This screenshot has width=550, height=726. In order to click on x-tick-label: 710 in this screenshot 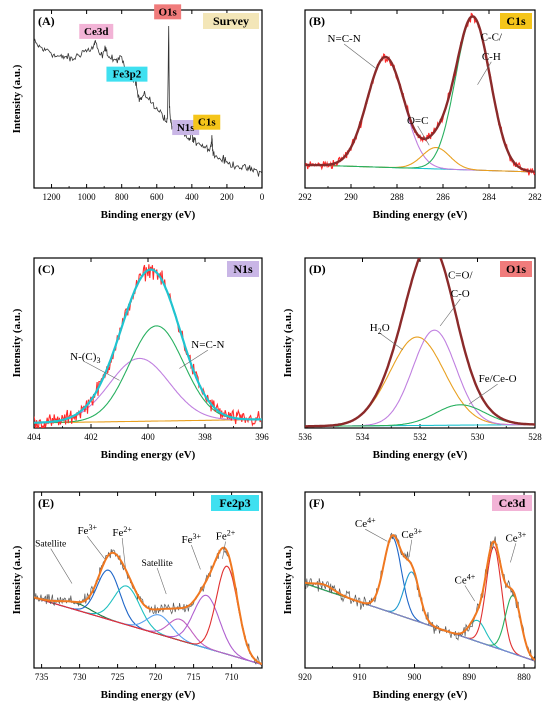, I will do `click(232, 677)`.